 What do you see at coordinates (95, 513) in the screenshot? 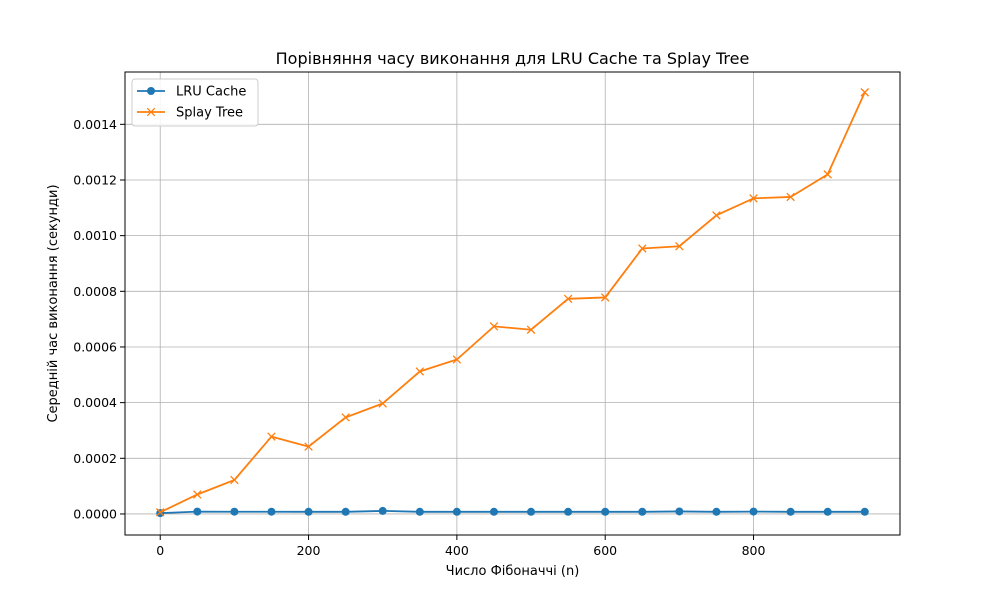
I see `y-tick-label: 0.0000` at bounding box center [95, 513].